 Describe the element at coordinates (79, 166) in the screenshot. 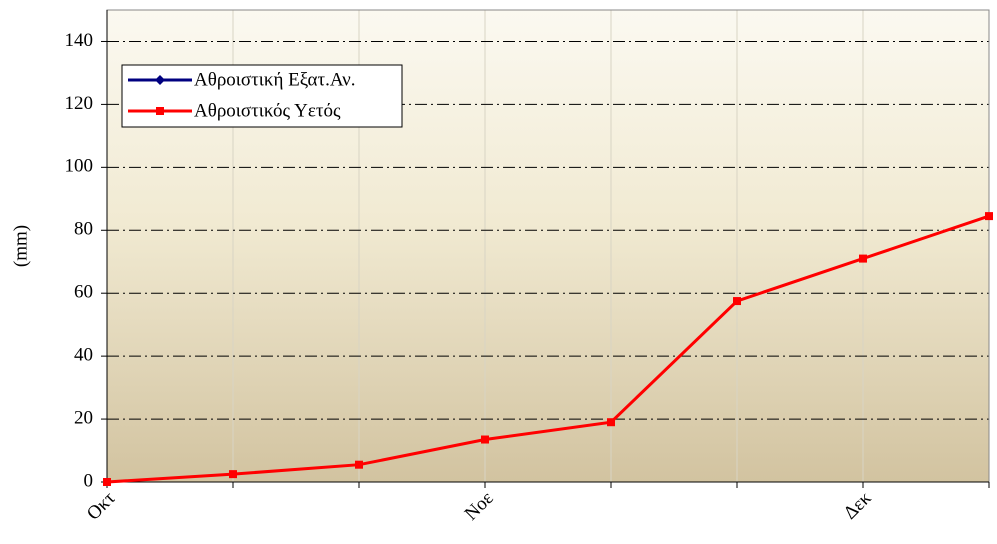

I see `y-tick-label: 100` at that location.